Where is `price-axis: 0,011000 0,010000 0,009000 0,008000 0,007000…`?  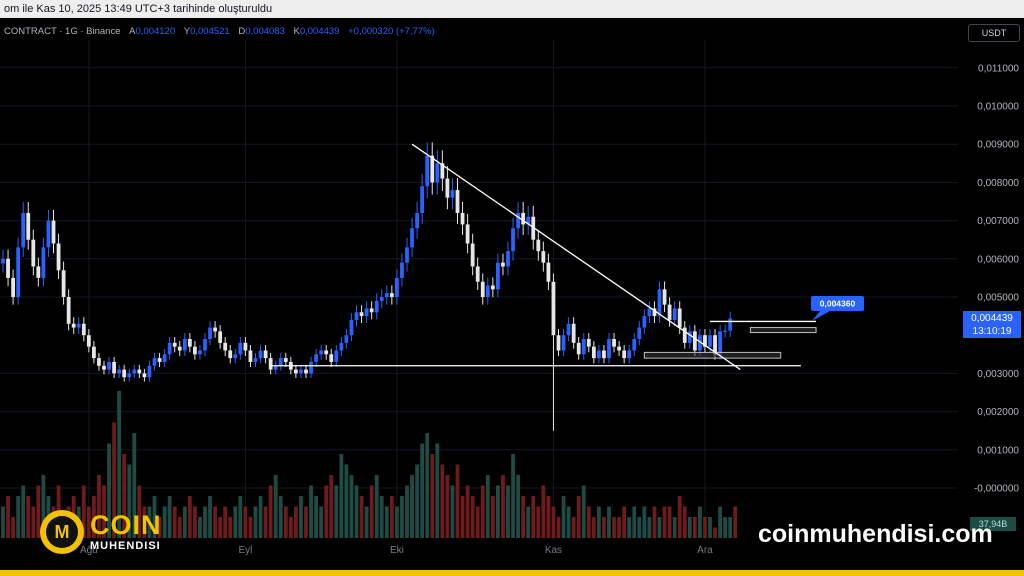 price-axis: 0,011000 0,010000 0,009000 0,008000 0,007000… is located at coordinates (991, 294).